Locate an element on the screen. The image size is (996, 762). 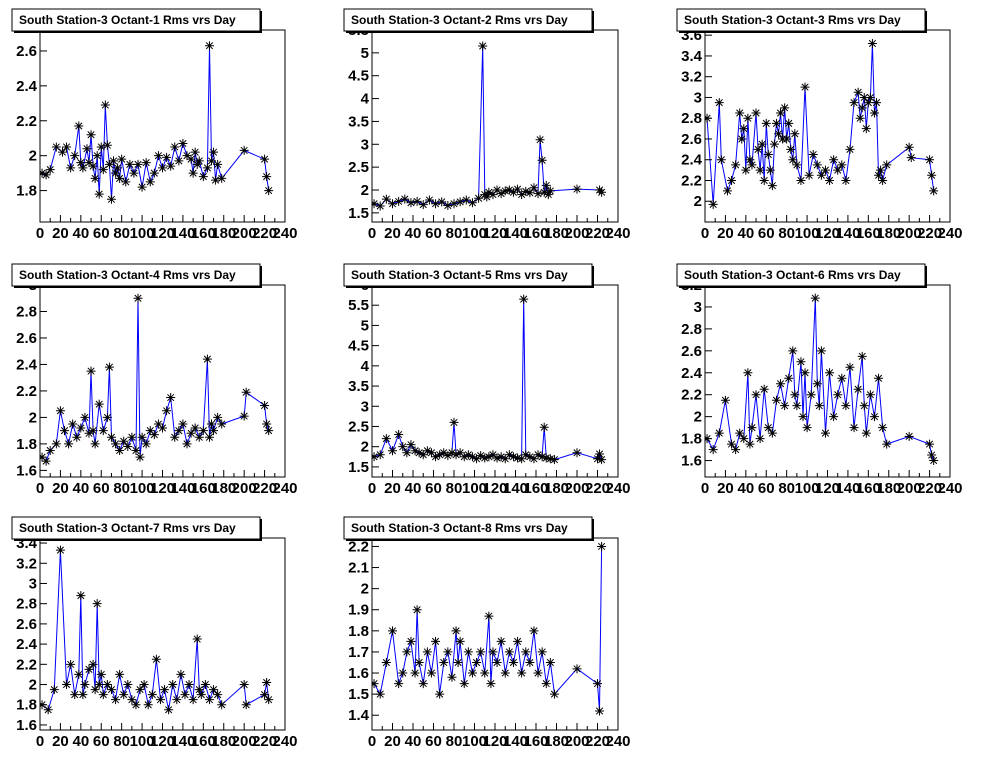
x-tick-label: 80 is located at coordinates (454, 741).